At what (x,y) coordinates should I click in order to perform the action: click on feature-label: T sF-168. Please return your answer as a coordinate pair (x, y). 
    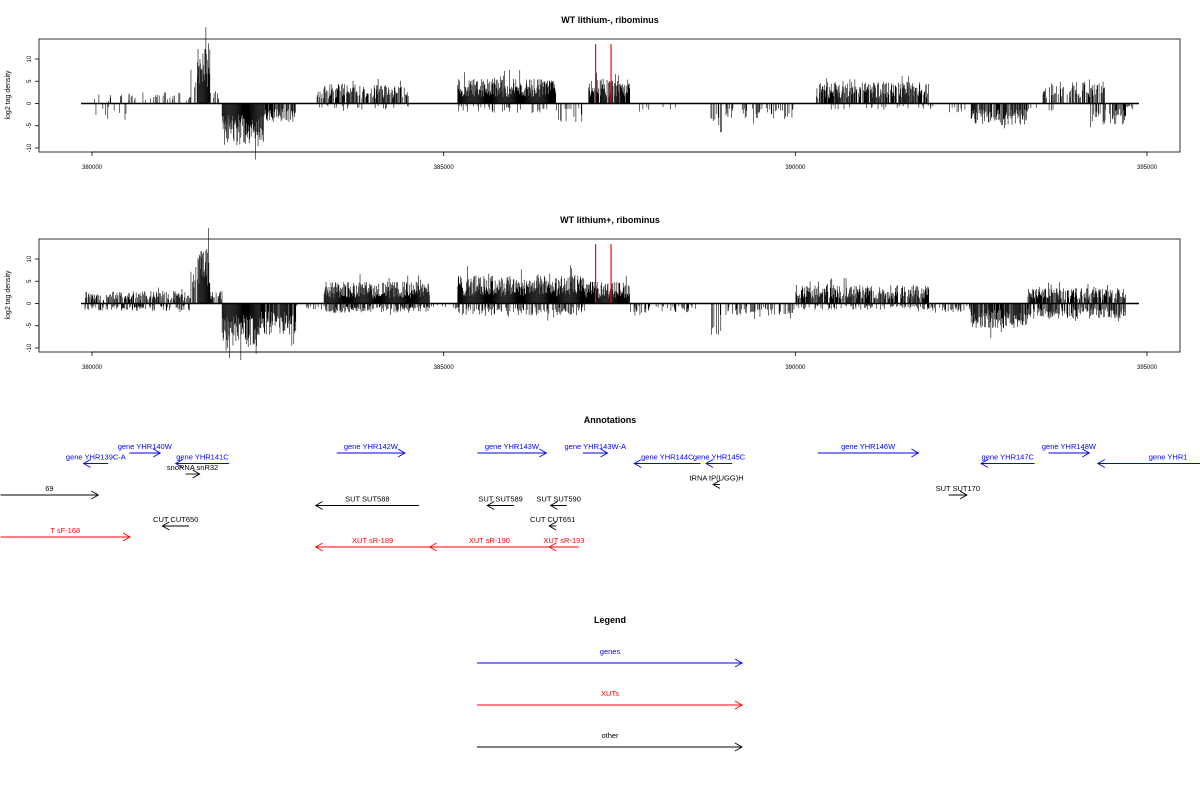
    Looking at the image, I should click on (65, 530).